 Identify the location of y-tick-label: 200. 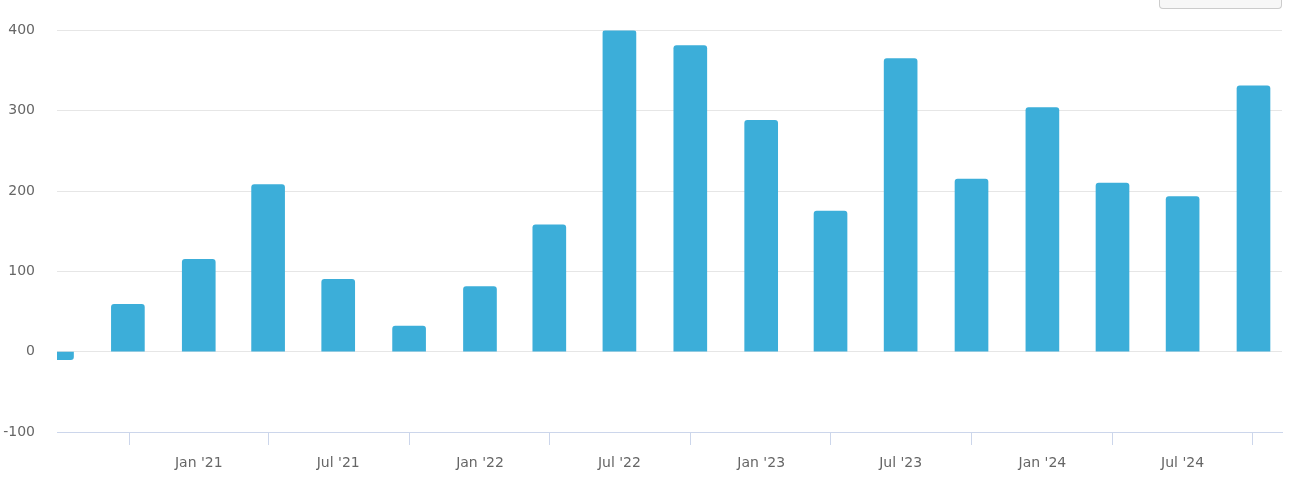
(21, 189).